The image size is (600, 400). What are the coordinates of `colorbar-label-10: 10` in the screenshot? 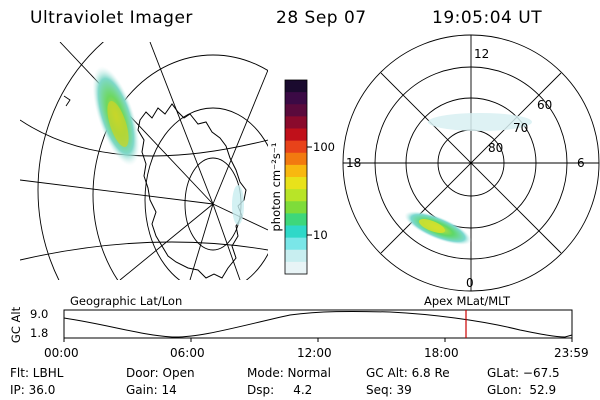 It's located at (320, 235).